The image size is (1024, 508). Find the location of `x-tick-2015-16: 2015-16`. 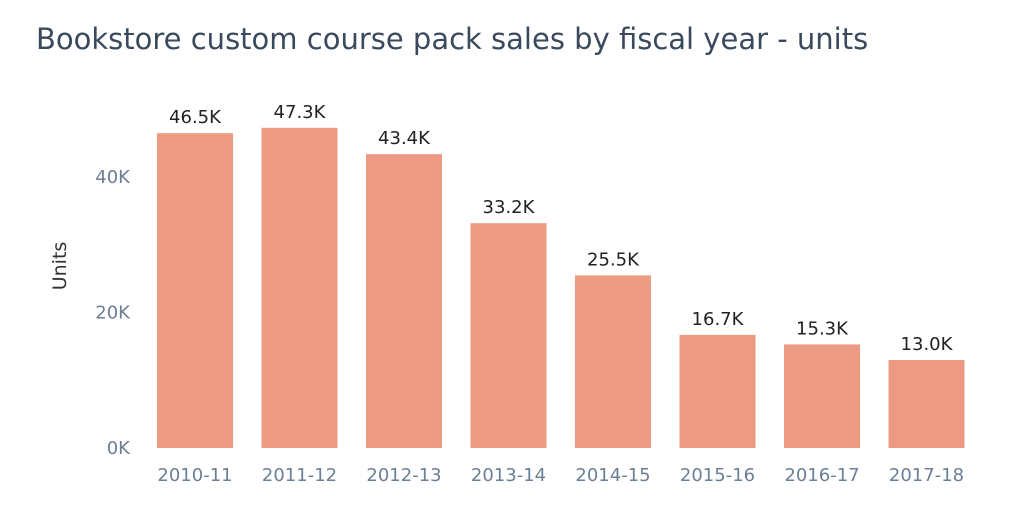

x-tick-2015-16: 2015-16 is located at coordinates (717, 475).